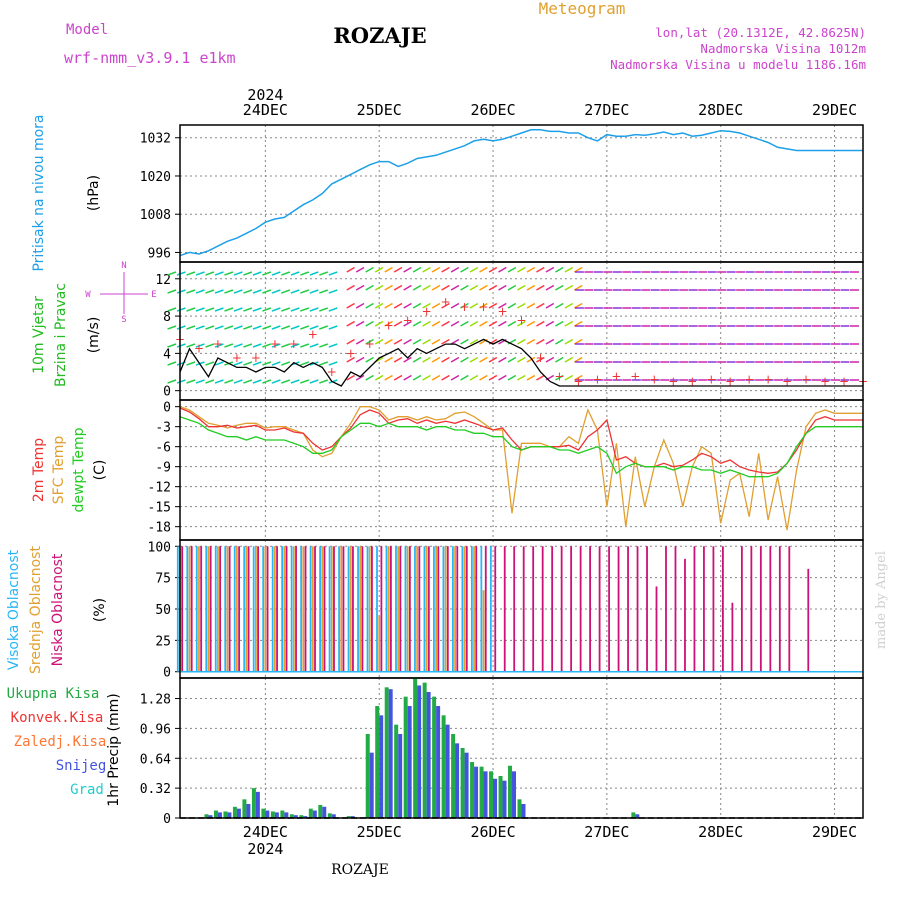 The height and width of the screenshot is (900, 900). Describe the element at coordinates (720, 110) in the screenshot. I see `top-day-label: 28DEC` at that location.